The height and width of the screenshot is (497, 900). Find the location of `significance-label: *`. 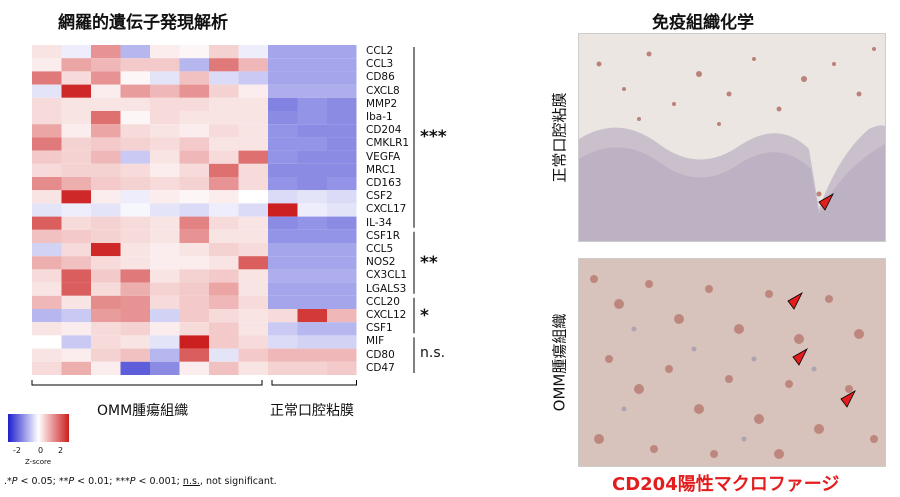

significance-label: * is located at coordinates (424, 315).